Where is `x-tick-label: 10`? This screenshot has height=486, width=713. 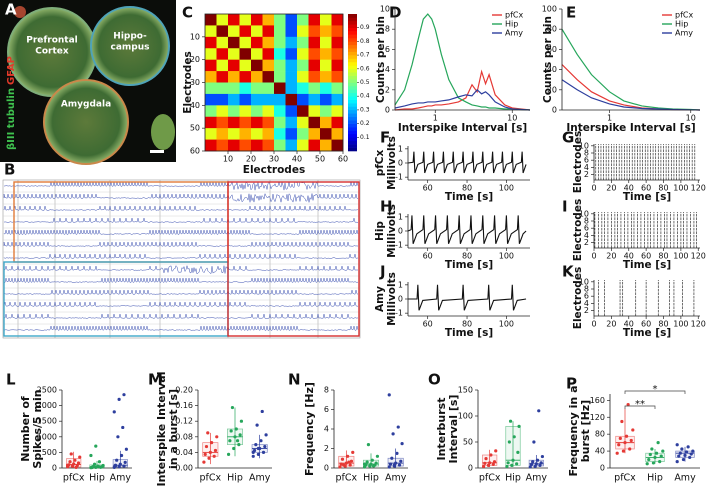
x-tick-label: 10 is located at coordinates (691, 118).